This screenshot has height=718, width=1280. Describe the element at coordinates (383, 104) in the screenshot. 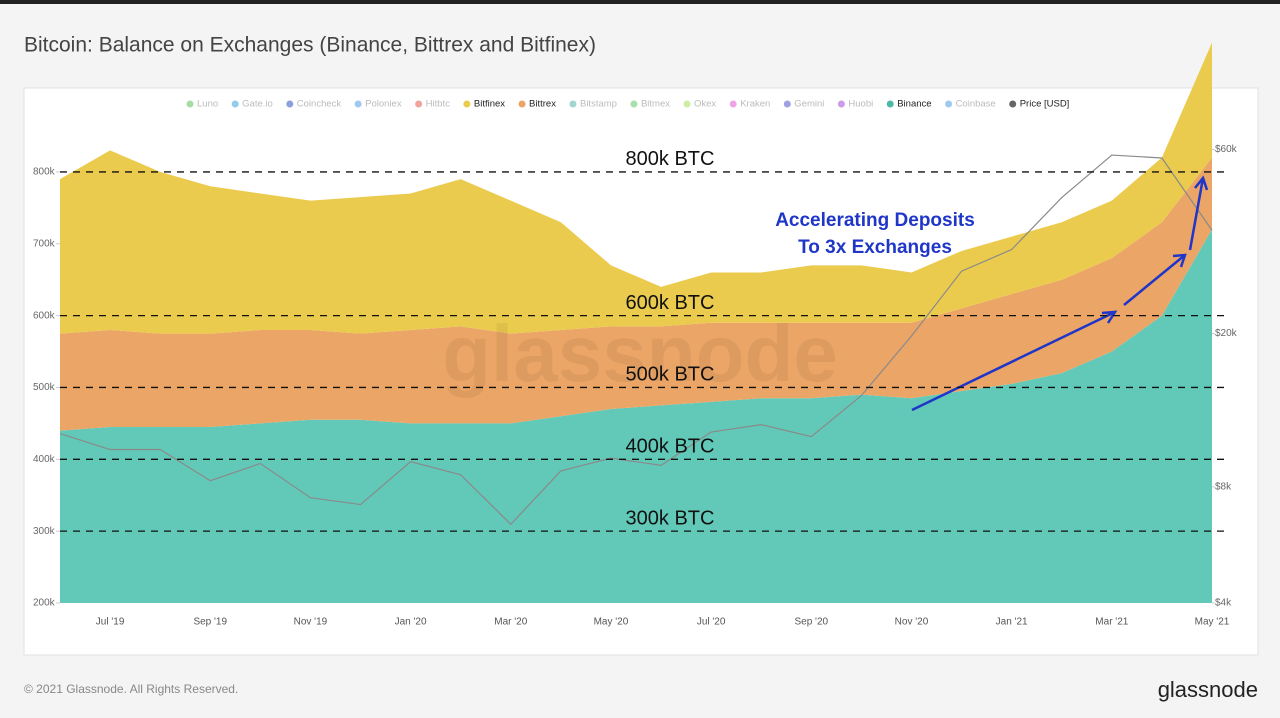

I see `legend-label: Poloniex` at that location.